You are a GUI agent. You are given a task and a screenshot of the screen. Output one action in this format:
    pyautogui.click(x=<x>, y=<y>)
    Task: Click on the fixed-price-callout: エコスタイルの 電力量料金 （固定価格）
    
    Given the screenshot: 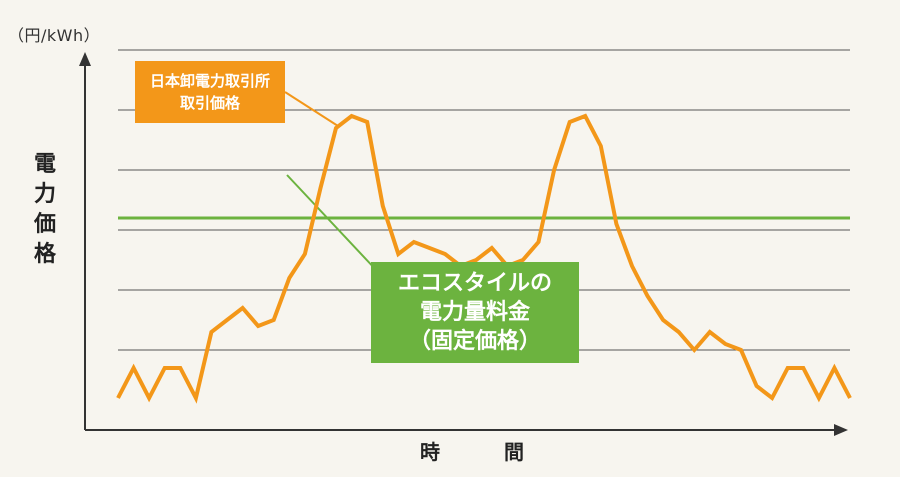 What is the action you would take?
    pyautogui.click(x=475, y=312)
    